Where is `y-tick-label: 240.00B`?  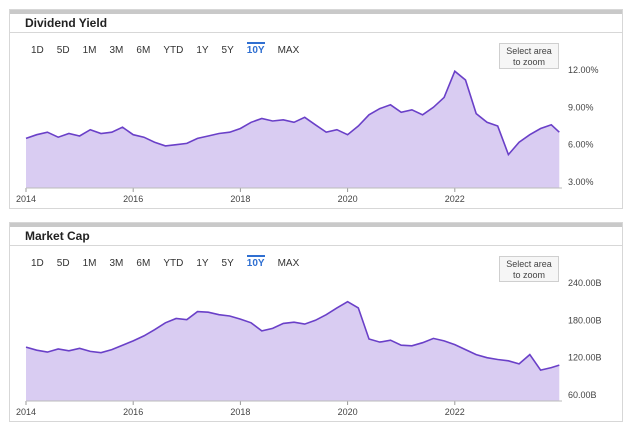
y-tick-label: 240.00B is located at coordinates (585, 283).